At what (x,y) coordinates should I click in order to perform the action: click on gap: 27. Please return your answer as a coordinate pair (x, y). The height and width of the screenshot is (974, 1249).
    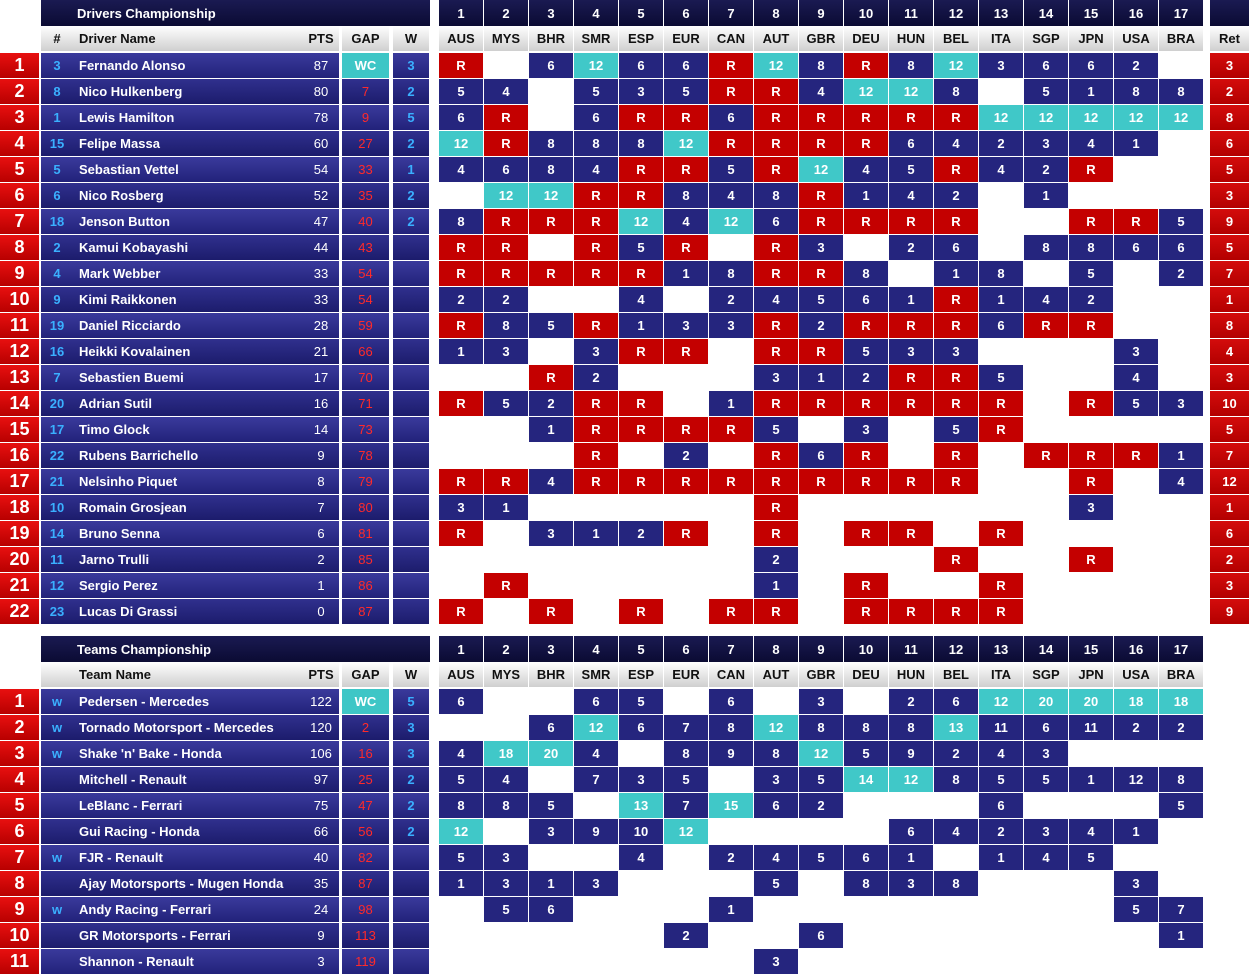
    Looking at the image, I should click on (365, 143).